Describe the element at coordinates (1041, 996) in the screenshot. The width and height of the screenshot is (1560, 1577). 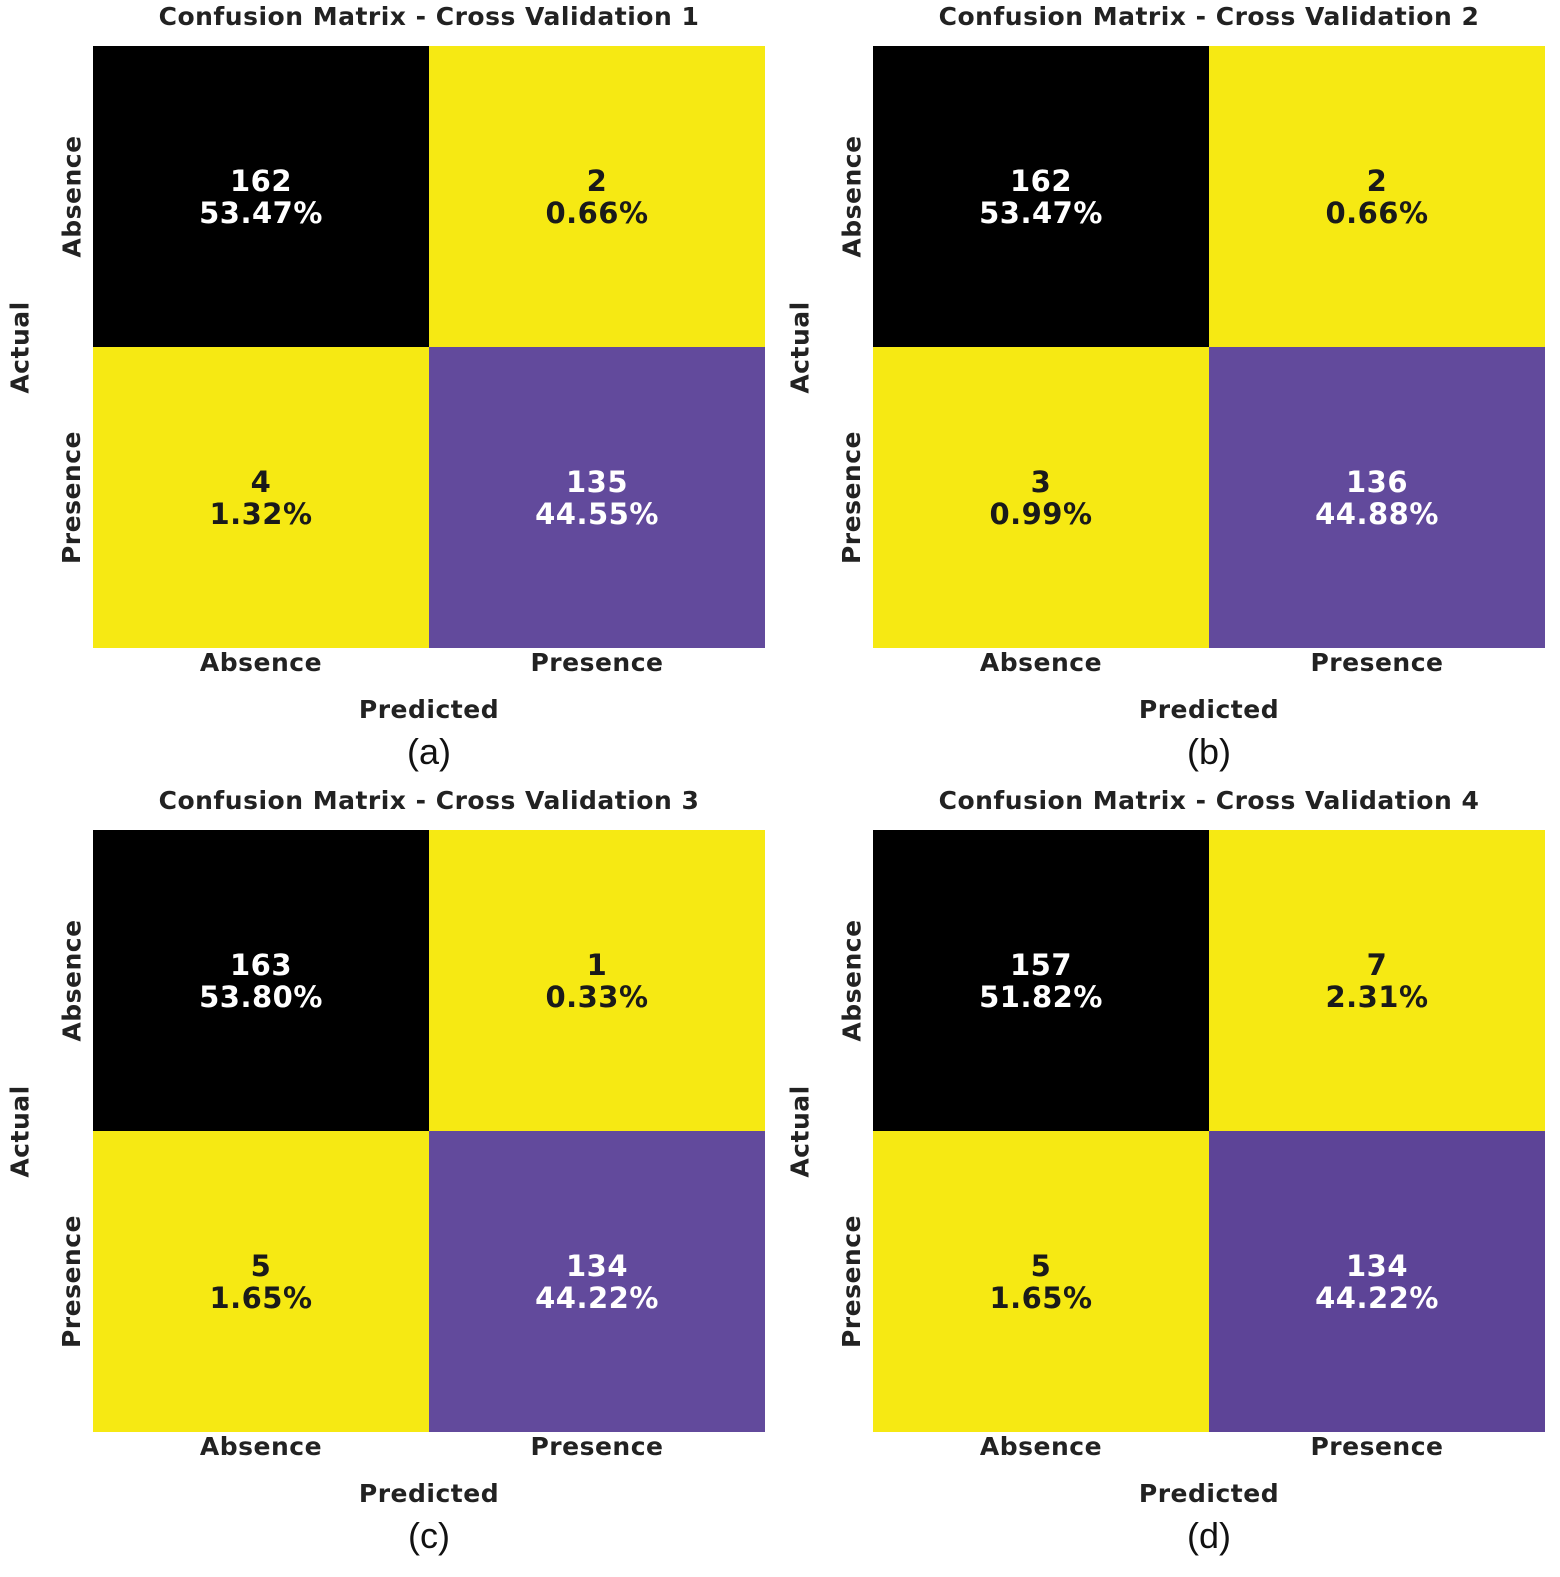
I see `cell-percent-label: 51.82%` at that location.